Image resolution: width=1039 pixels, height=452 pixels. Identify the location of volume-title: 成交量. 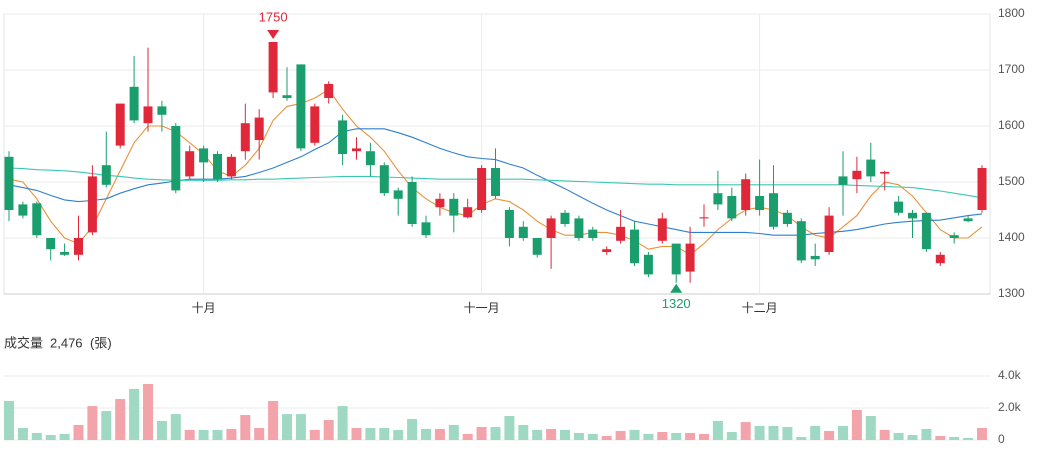
(23, 342).